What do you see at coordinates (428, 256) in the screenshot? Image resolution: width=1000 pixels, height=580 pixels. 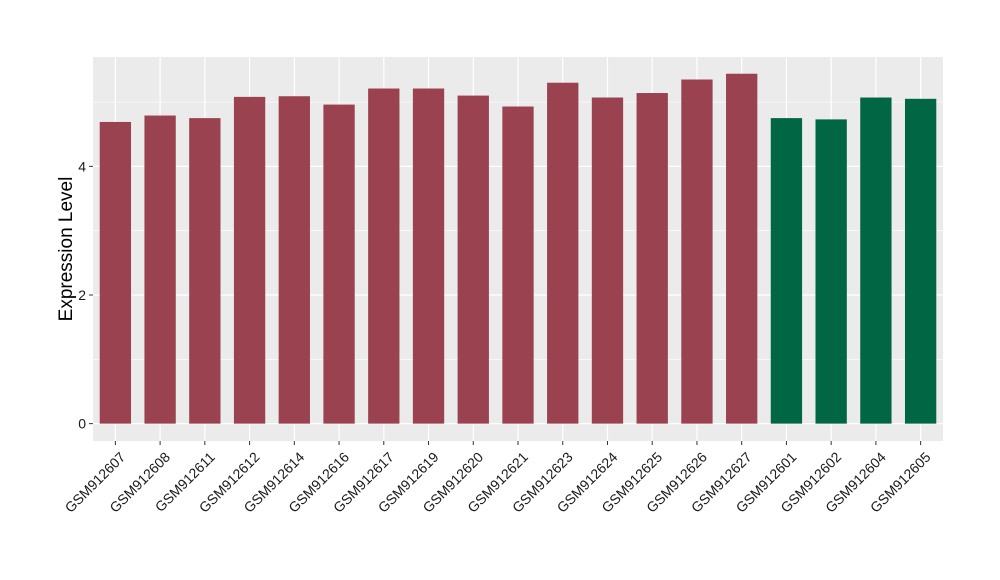 I see `bar-GSM912619` at bounding box center [428, 256].